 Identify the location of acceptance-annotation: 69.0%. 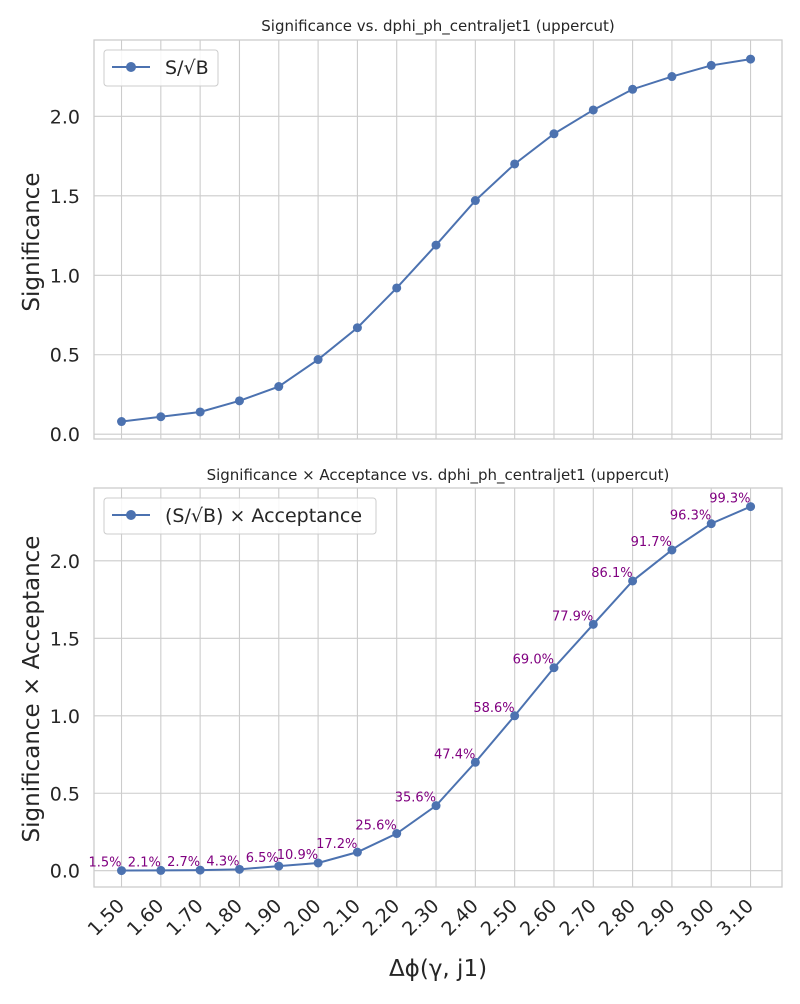
(533, 660).